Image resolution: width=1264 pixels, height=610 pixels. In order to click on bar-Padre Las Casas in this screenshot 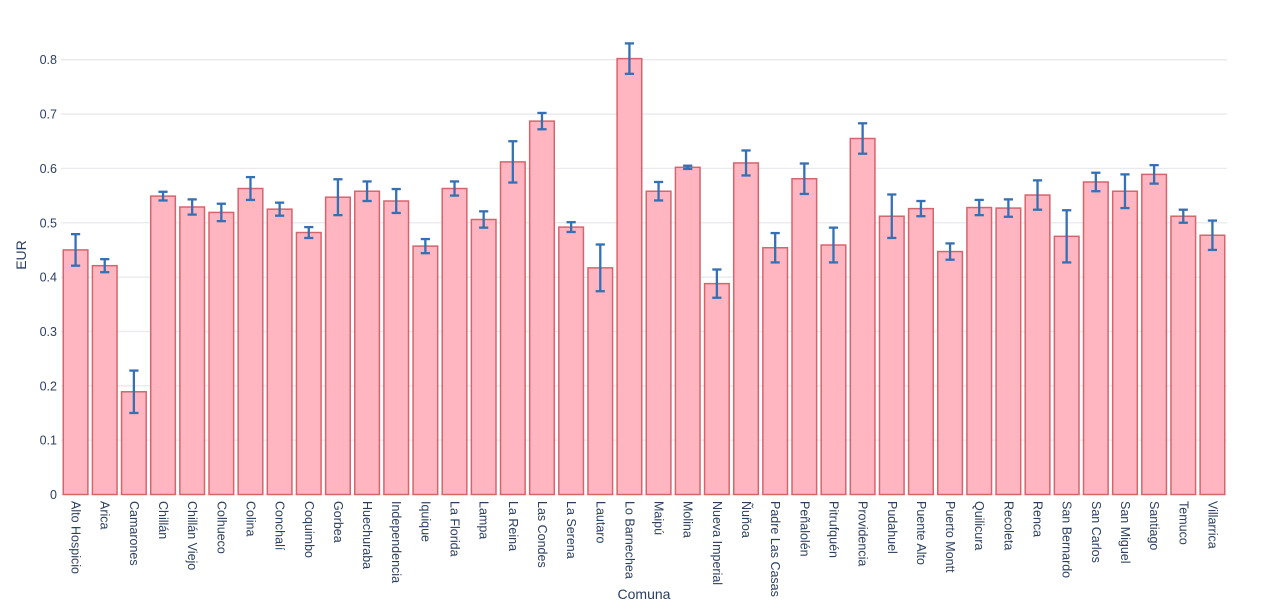, I will do `click(775, 371)`.